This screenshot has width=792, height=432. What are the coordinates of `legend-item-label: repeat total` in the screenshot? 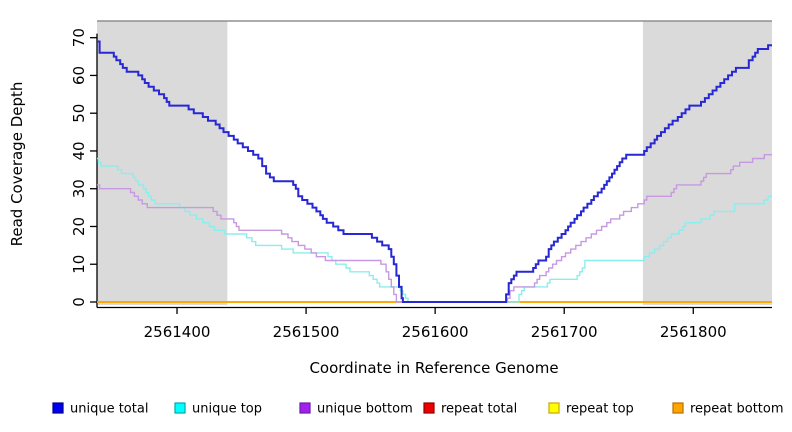 It's located at (479, 409).